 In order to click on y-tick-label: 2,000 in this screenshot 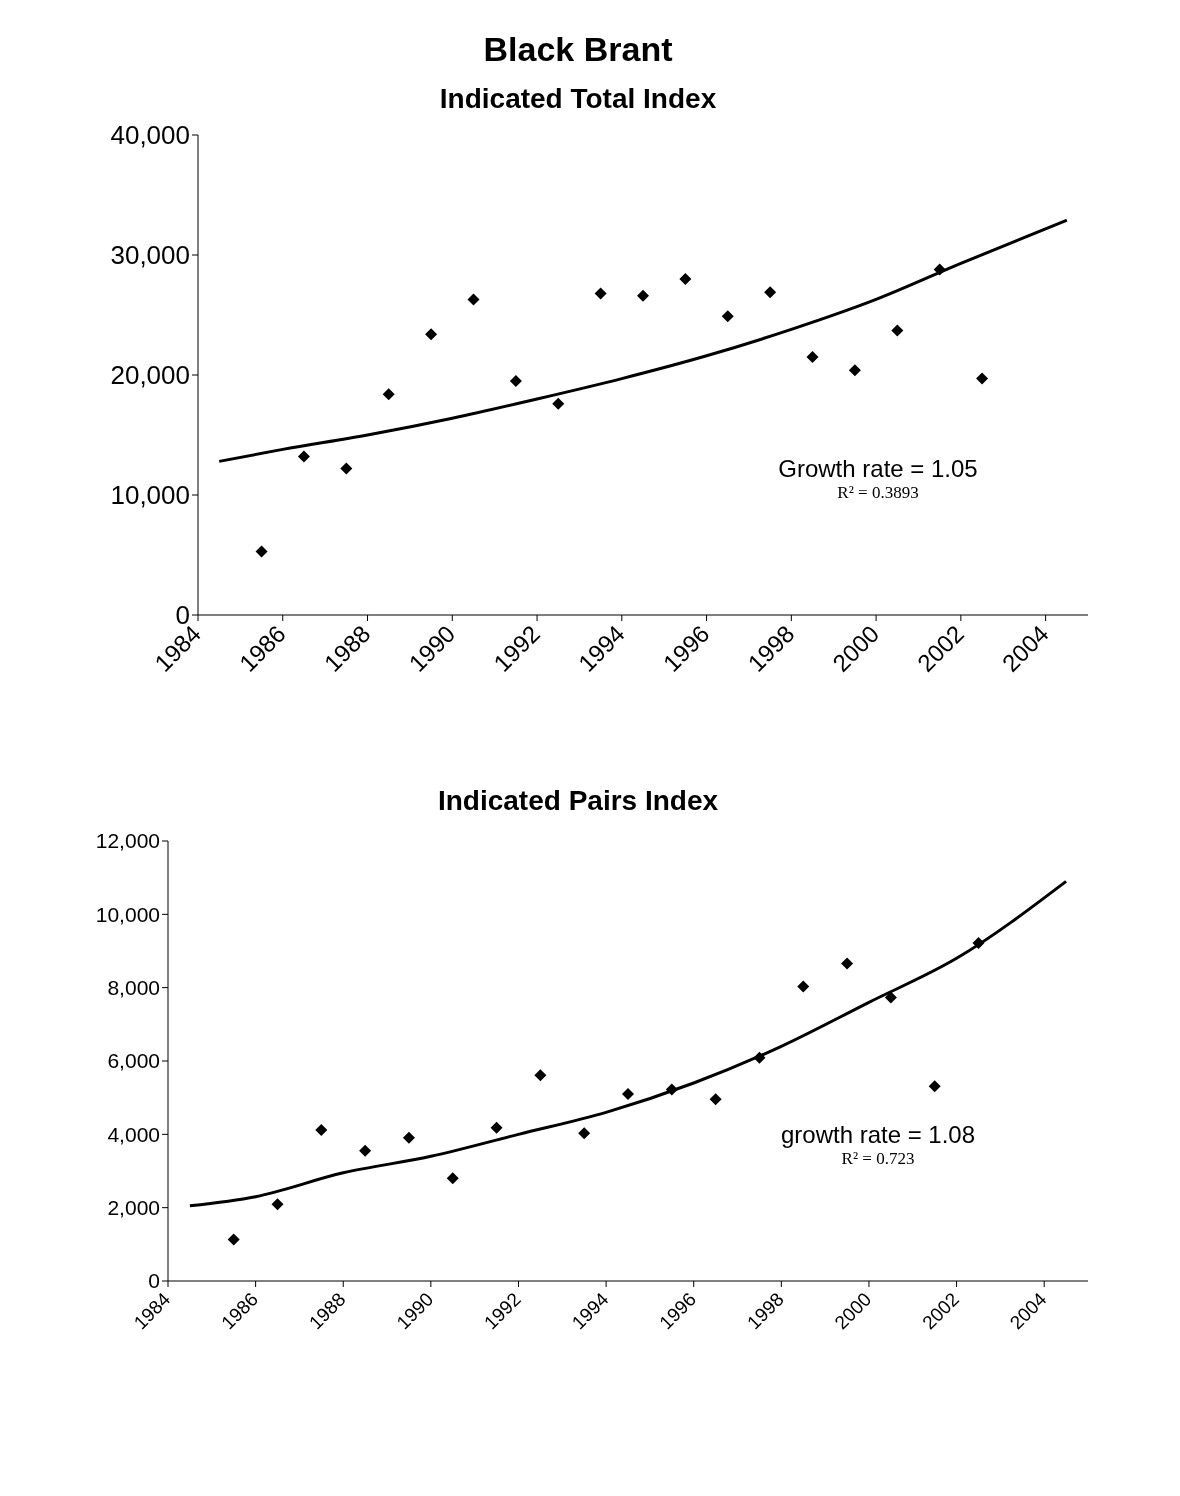, I will do `click(133, 1208)`.